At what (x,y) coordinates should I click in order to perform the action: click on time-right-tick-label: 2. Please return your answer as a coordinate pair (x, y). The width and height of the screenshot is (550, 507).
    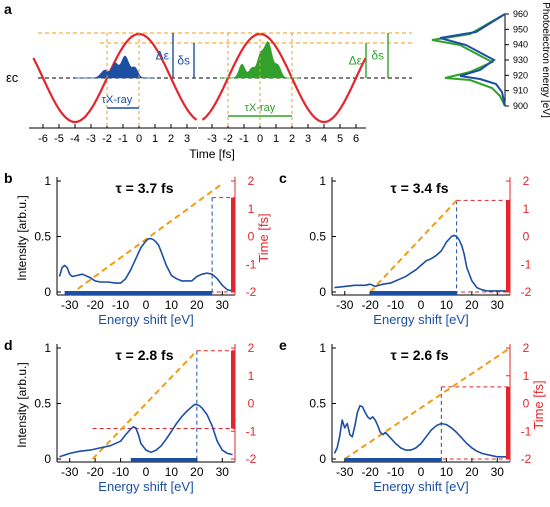
    Looking at the image, I should click on (292, 139).